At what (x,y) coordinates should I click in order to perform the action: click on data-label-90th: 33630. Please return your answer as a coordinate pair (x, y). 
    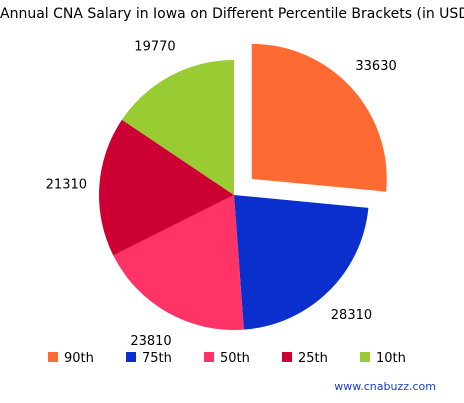
    Looking at the image, I should click on (375, 66).